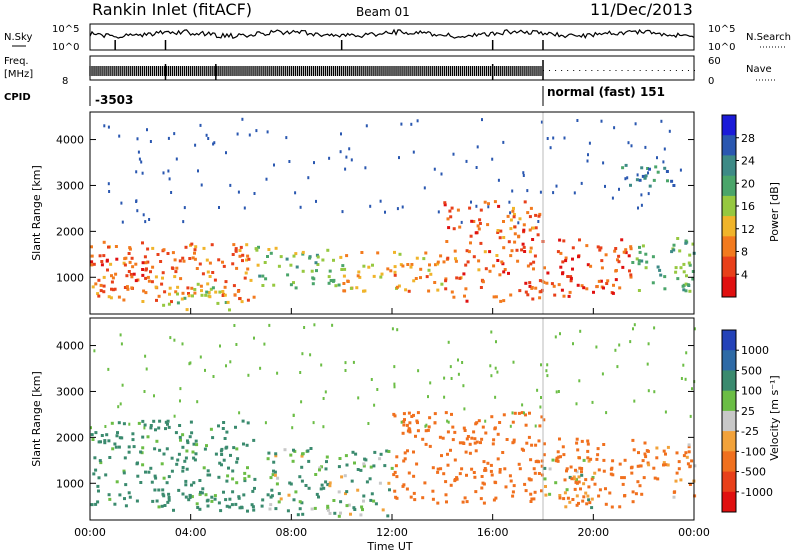 This screenshot has height=554, width=800. I want to click on nsky-tick-top: 10^5, so click(65, 29).